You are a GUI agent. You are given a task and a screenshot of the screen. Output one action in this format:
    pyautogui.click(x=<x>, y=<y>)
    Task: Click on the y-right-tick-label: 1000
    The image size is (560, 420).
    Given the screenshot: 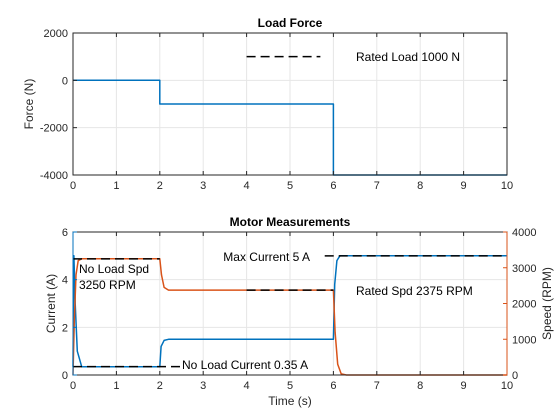 What is the action you would take?
    pyautogui.click(x=524, y=340)
    